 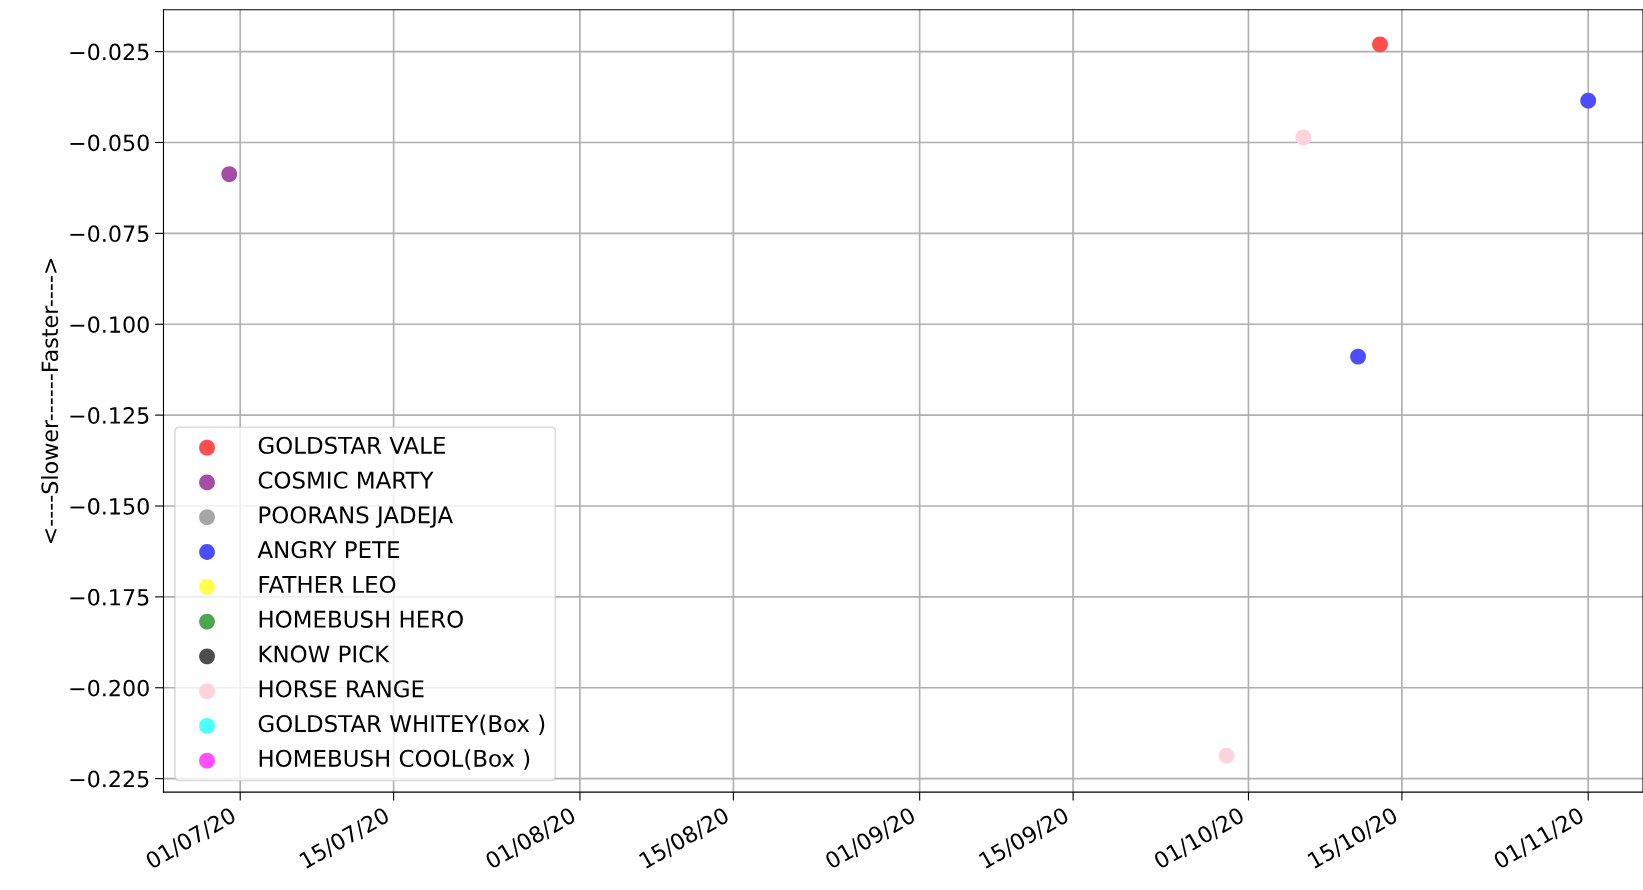 What do you see at coordinates (394, 759) in the screenshot?
I see `legend-label: HOMEBUSH COOL(Box )` at bounding box center [394, 759].